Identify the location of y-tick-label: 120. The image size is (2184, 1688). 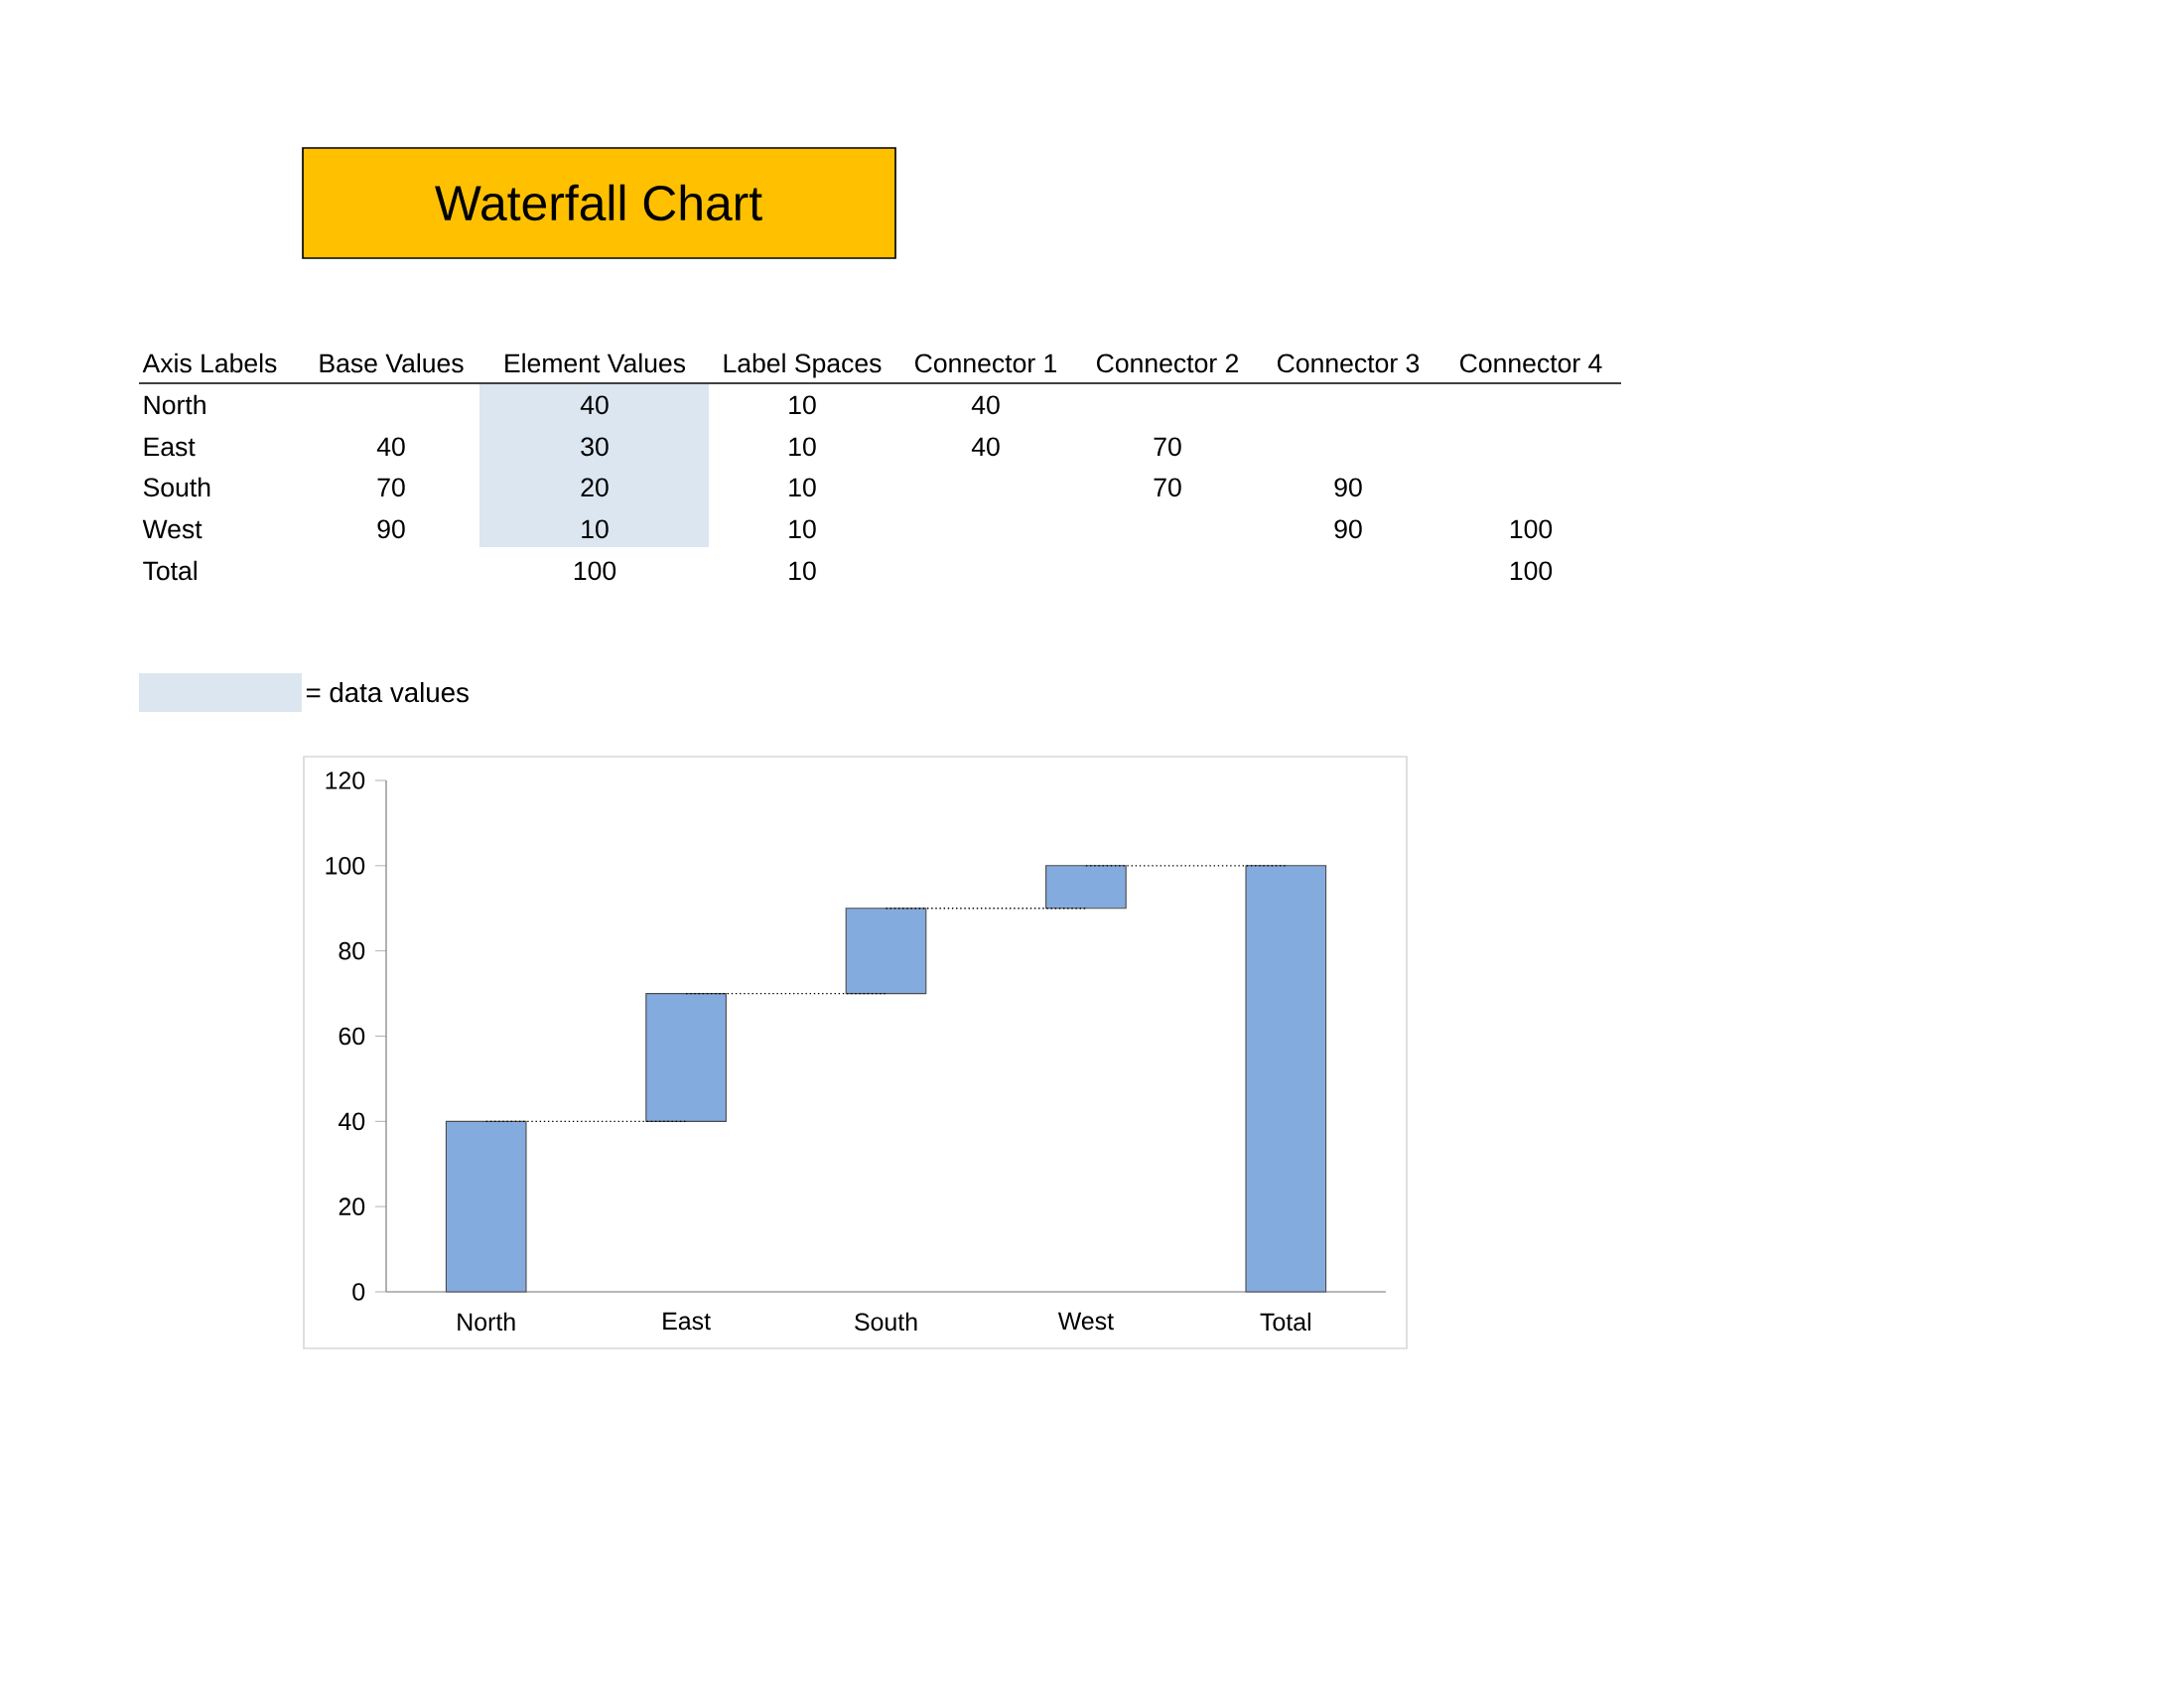
(345, 780).